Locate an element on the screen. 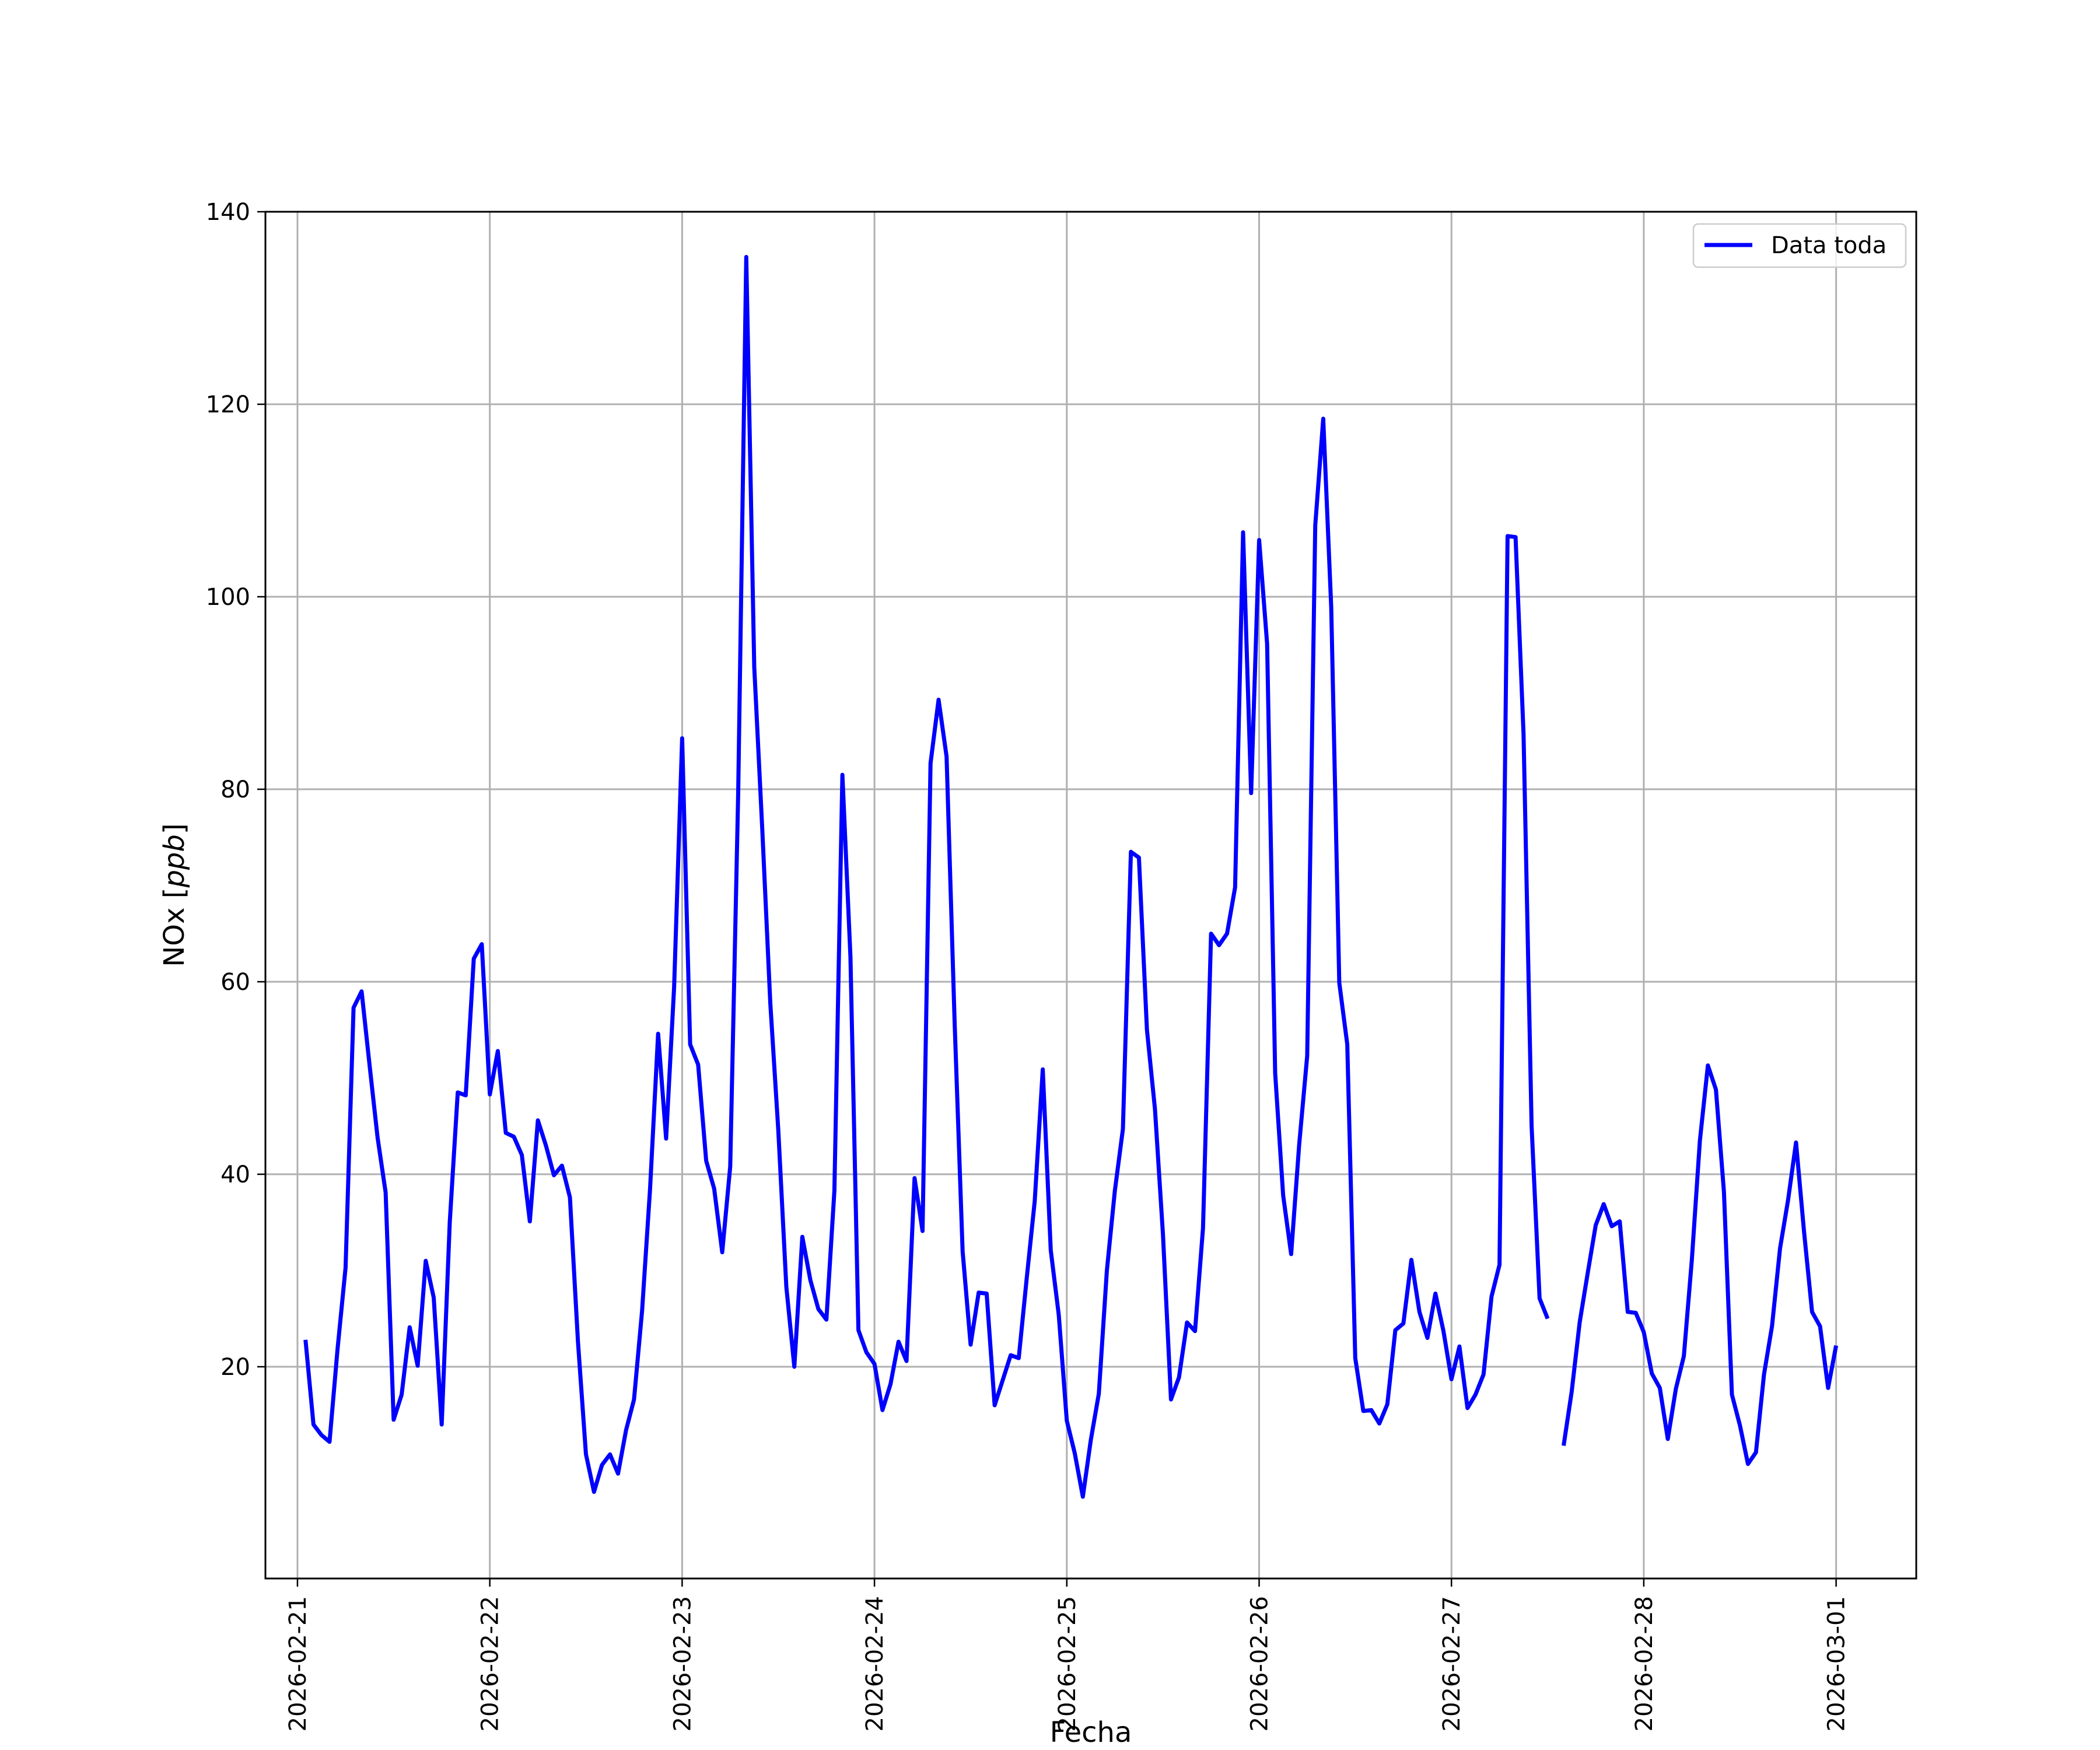  y-tick-label: 40 is located at coordinates (235, 1174).